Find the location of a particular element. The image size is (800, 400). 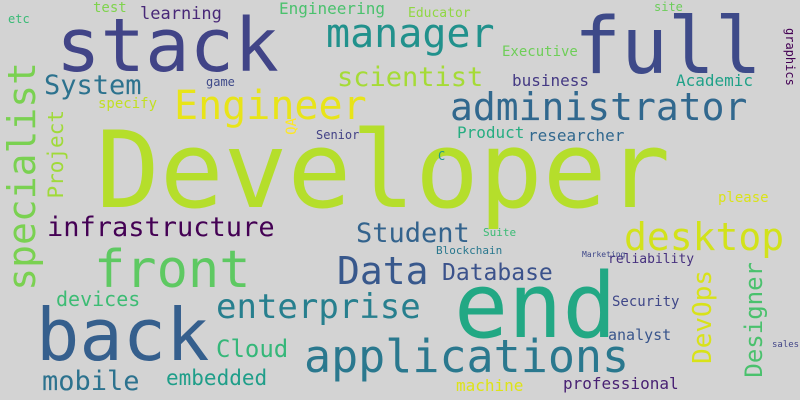

word-embedded: embedded is located at coordinates (217, 378).